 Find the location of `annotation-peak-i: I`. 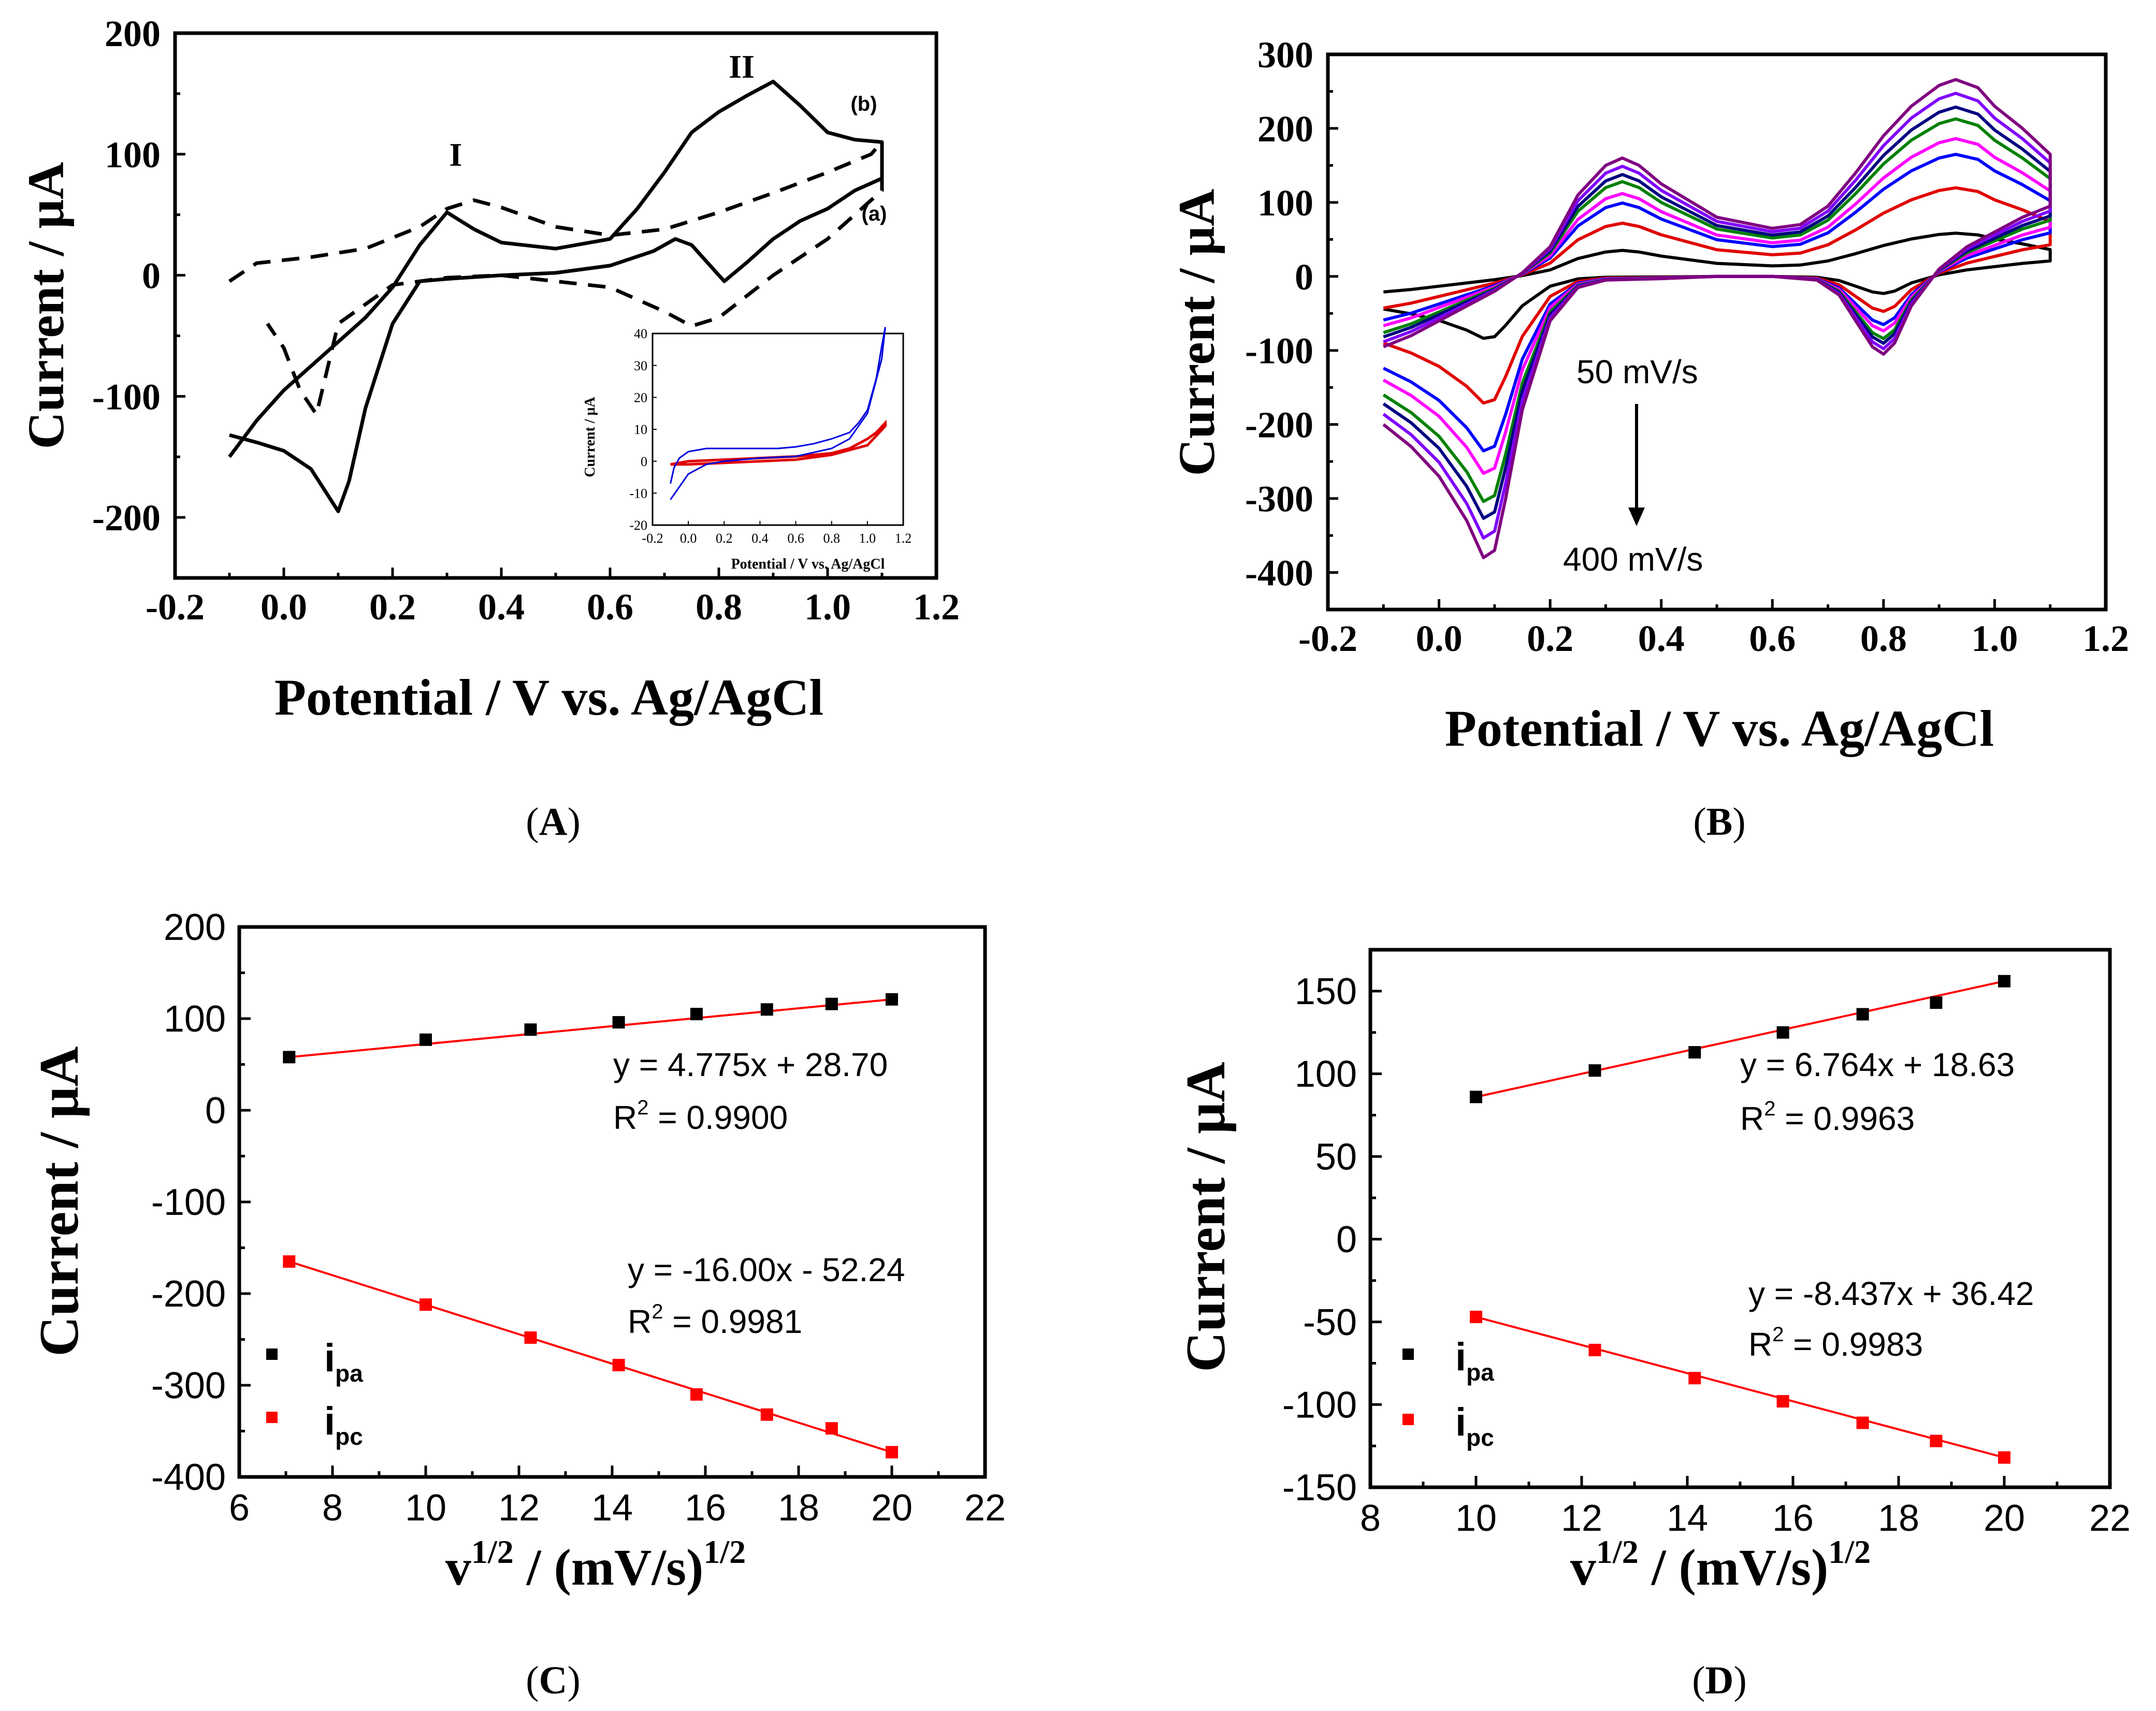

annotation-peak-i: I is located at coordinates (456, 155).